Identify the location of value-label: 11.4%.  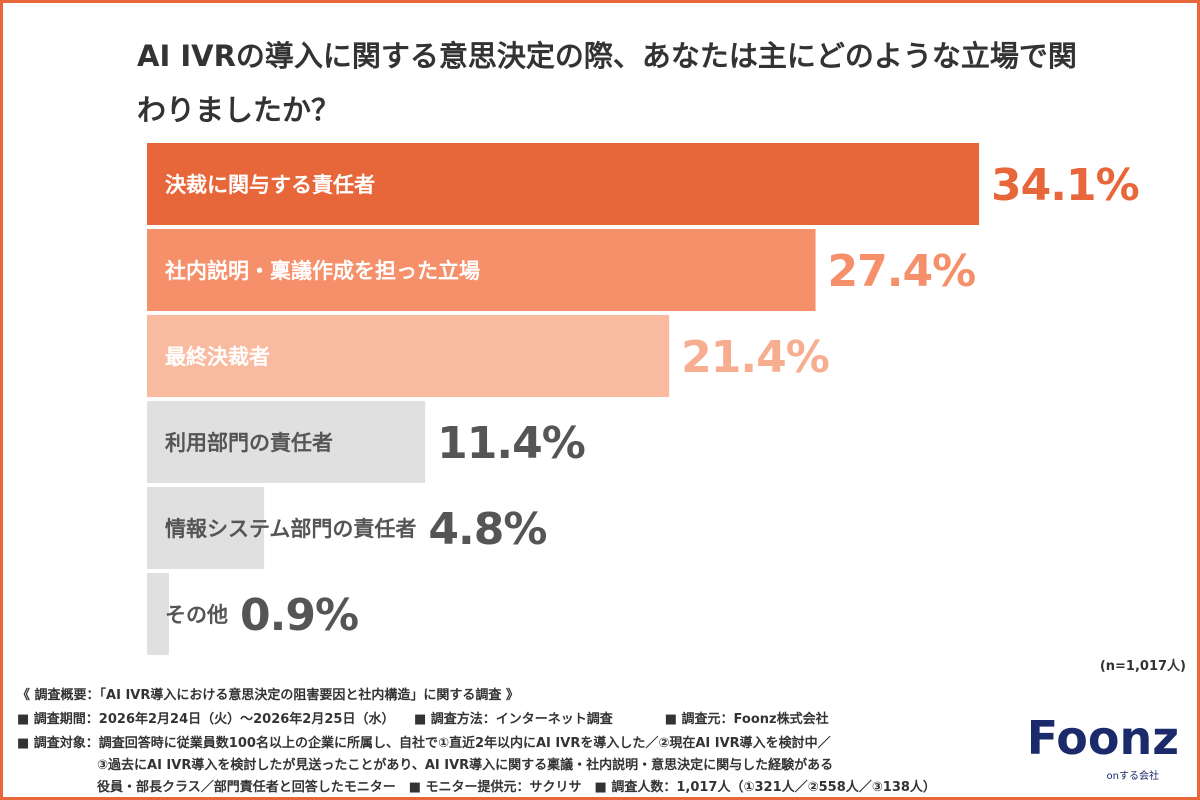
(511, 443).